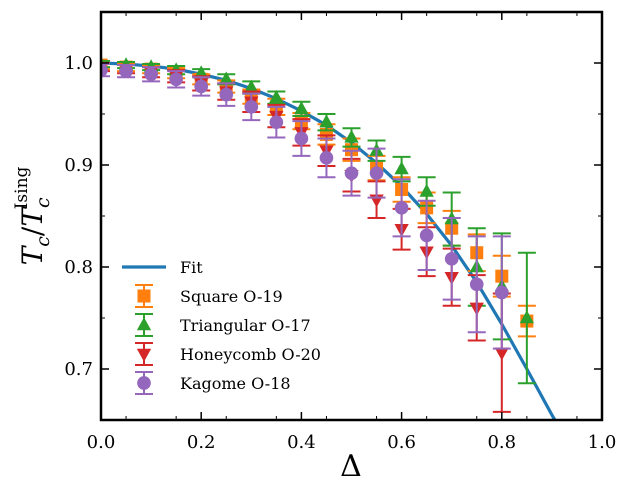 This screenshot has height=481, width=631. I want to click on x-tick-label: 0.8, so click(501, 442).